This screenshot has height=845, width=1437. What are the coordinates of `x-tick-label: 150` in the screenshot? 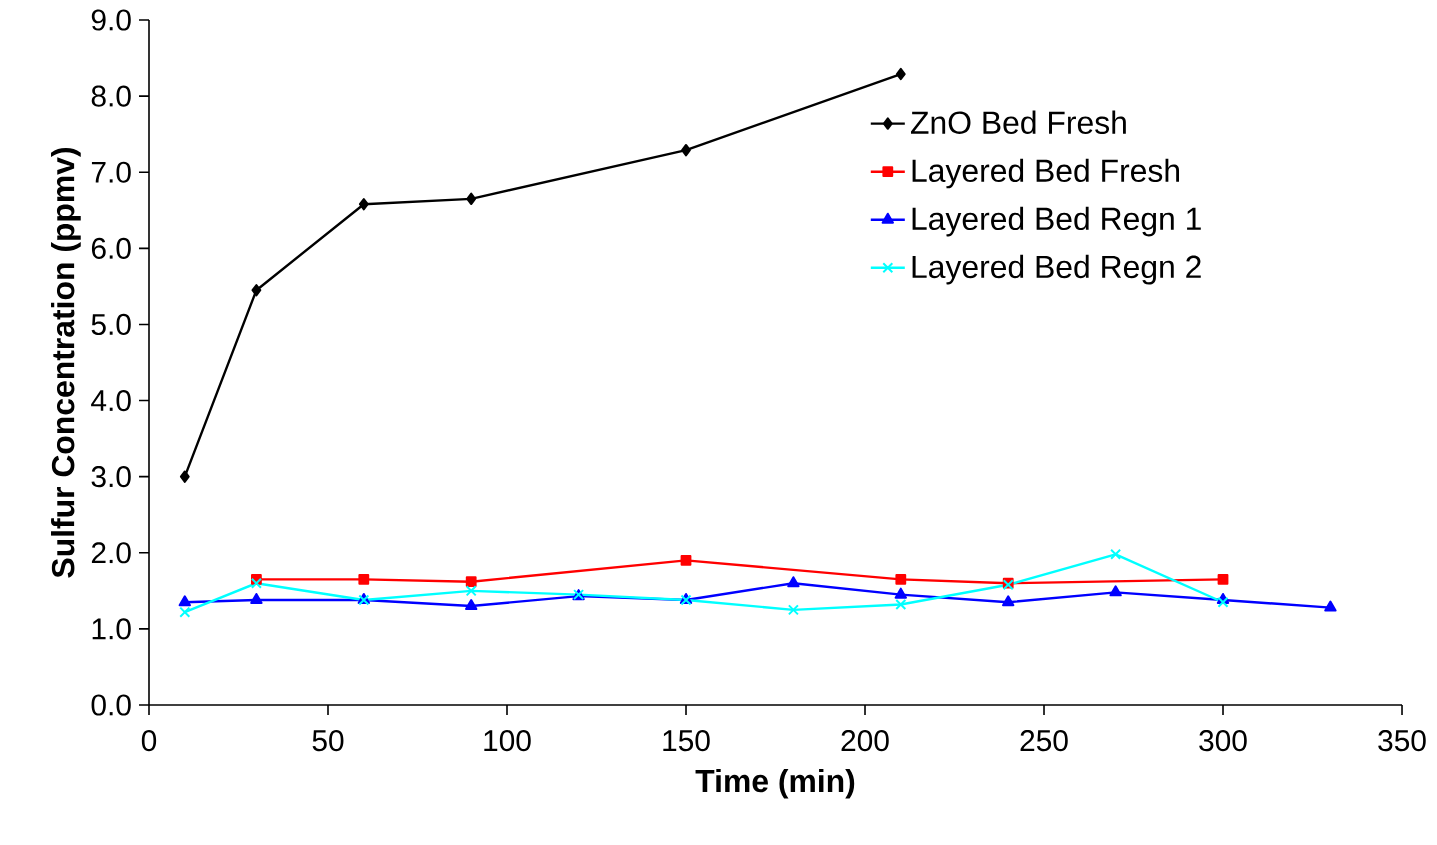 It's located at (686, 741).